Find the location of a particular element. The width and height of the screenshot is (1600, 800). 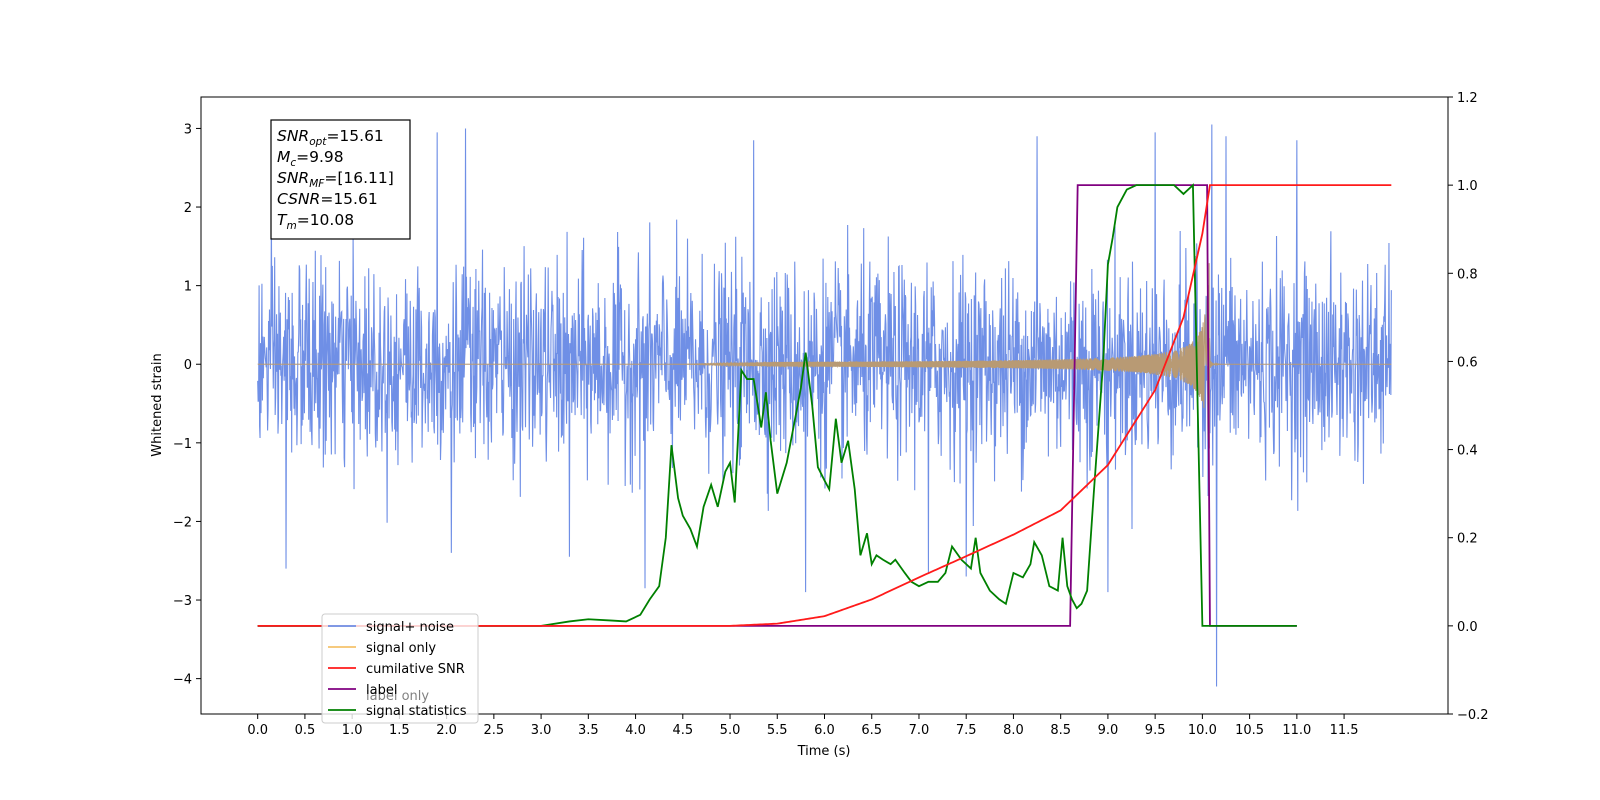

legend-label: cumilative SNR is located at coordinates (415, 669).